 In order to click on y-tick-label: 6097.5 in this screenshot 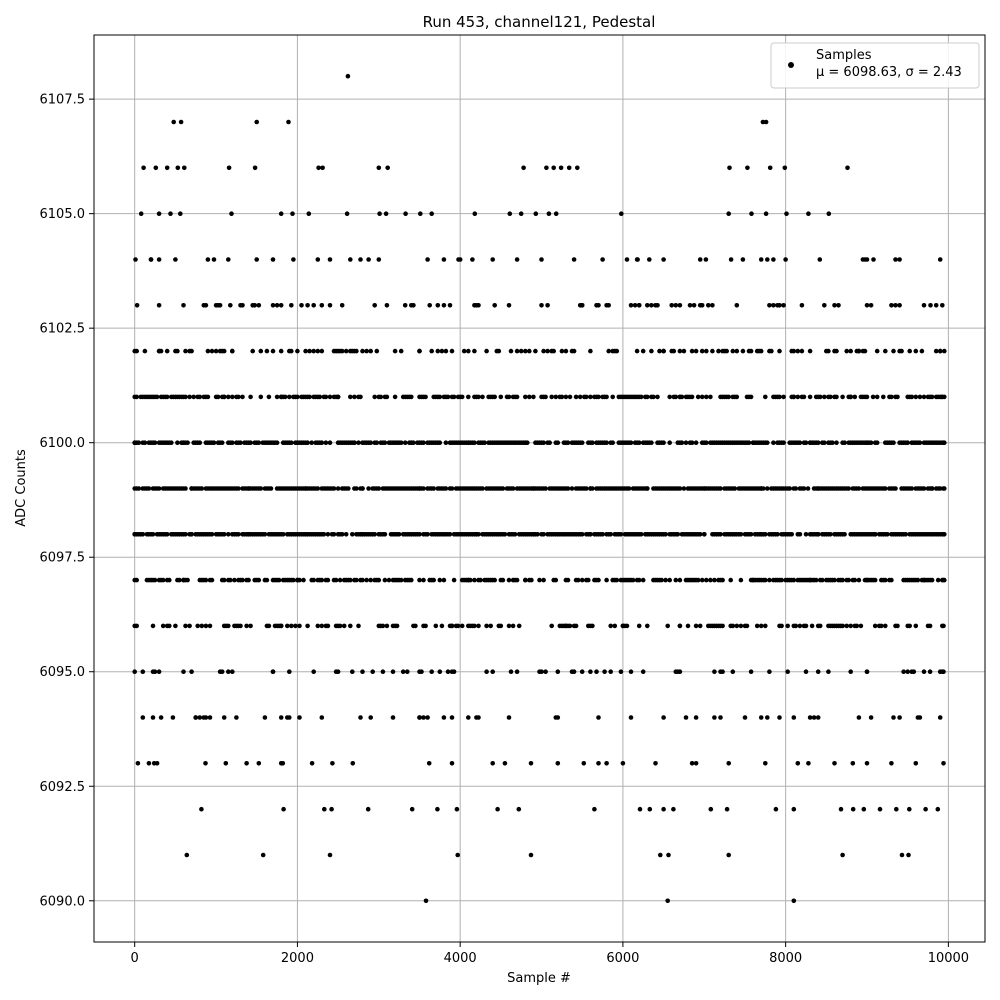, I will do `click(63, 558)`.